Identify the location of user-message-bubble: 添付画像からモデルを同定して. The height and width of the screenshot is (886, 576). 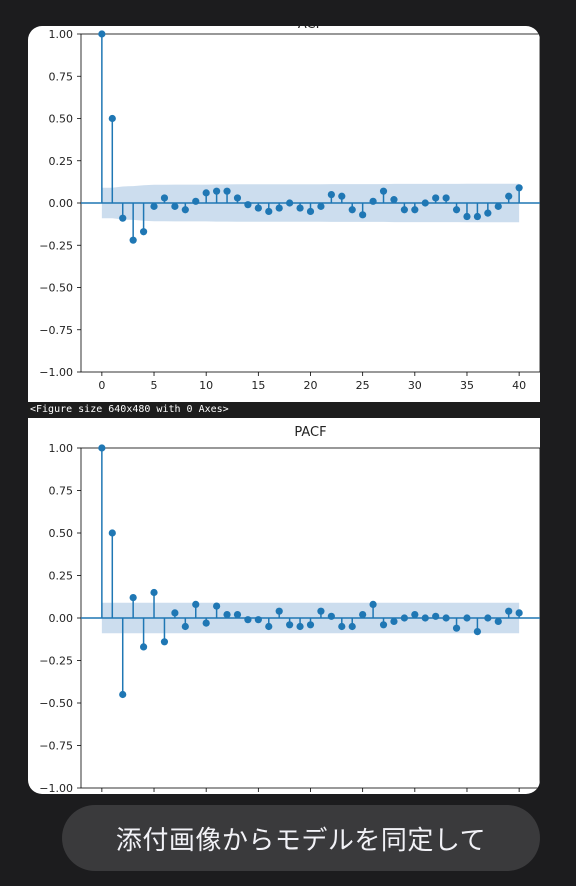
(301, 838).